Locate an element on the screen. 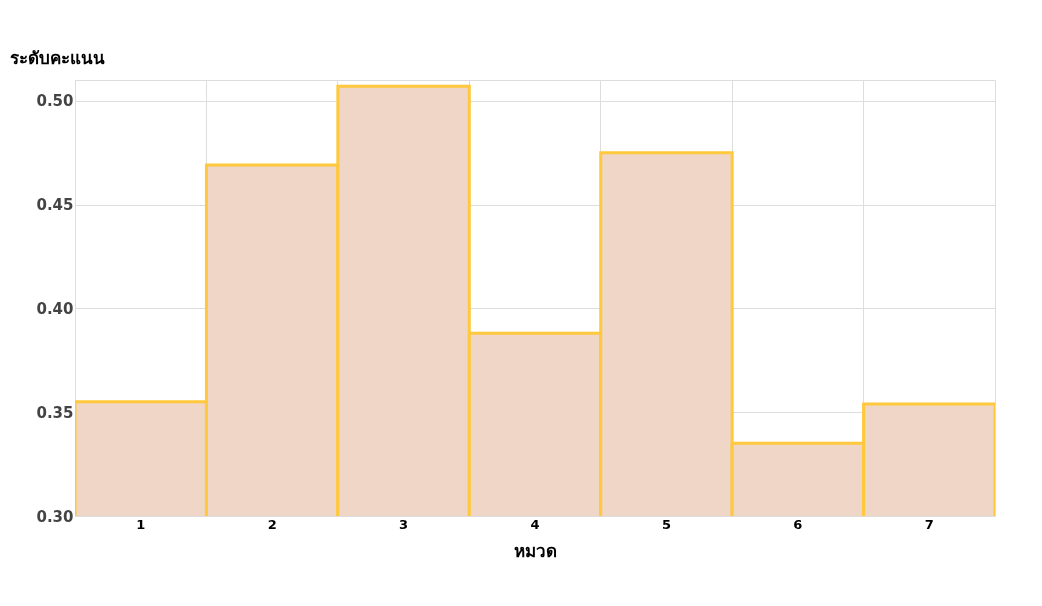 This screenshot has height=606, width=1042. y-tick-label: 0.45 is located at coordinates (55, 205).